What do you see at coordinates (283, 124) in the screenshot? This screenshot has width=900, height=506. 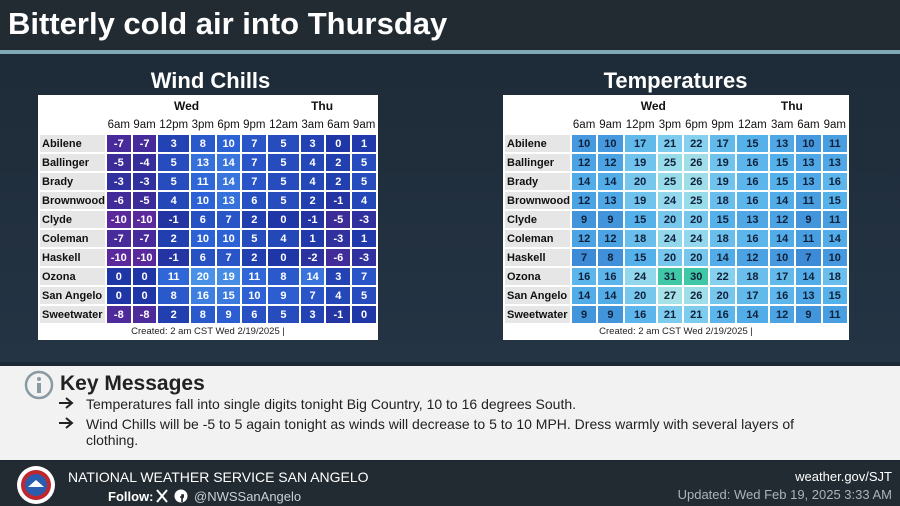 I see `hour-label: 12am` at bounding box center [283, 124].